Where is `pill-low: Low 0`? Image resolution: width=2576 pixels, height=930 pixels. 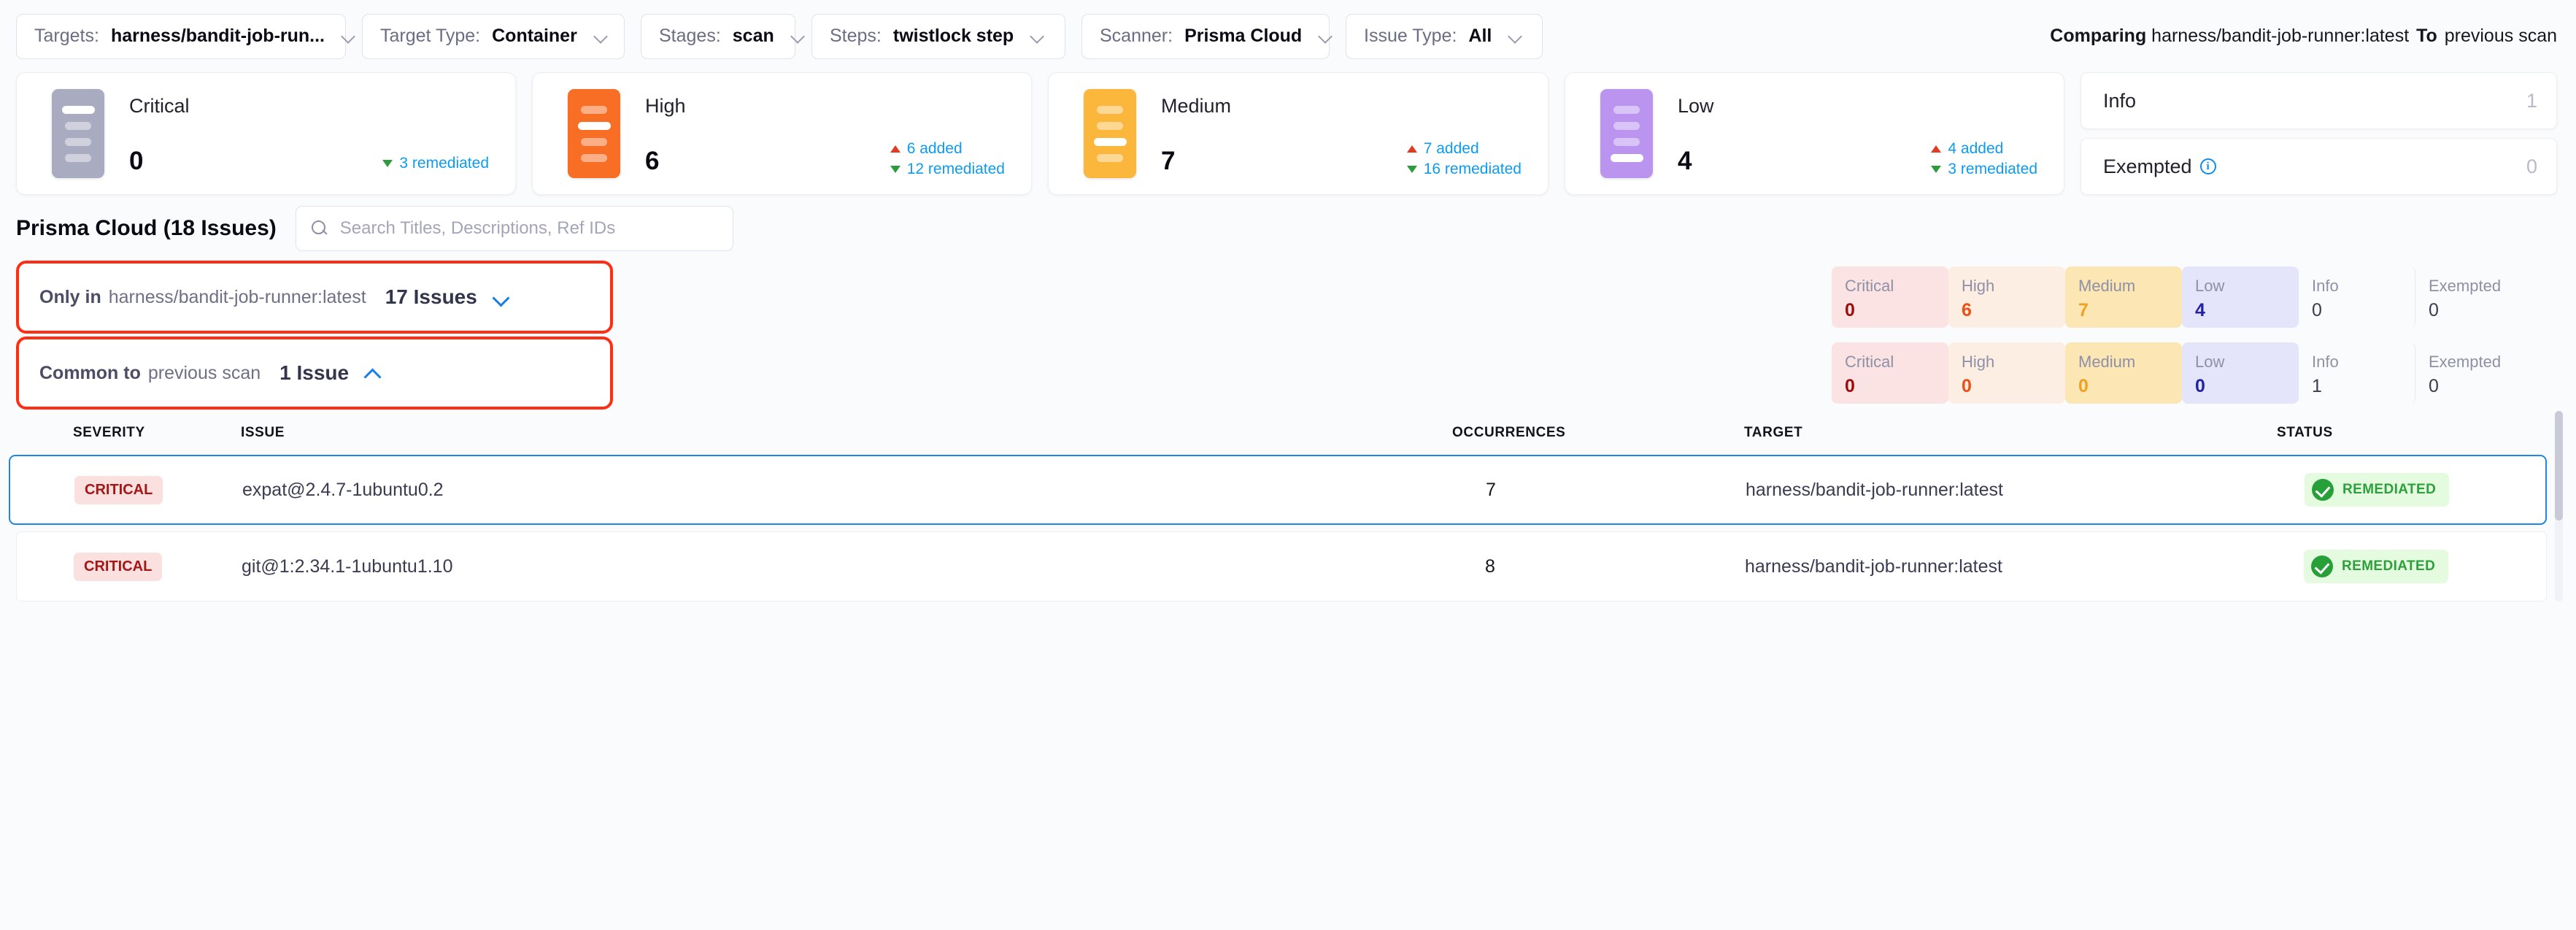
pill-low: Low 0 is located at coordinates (2240, 373).